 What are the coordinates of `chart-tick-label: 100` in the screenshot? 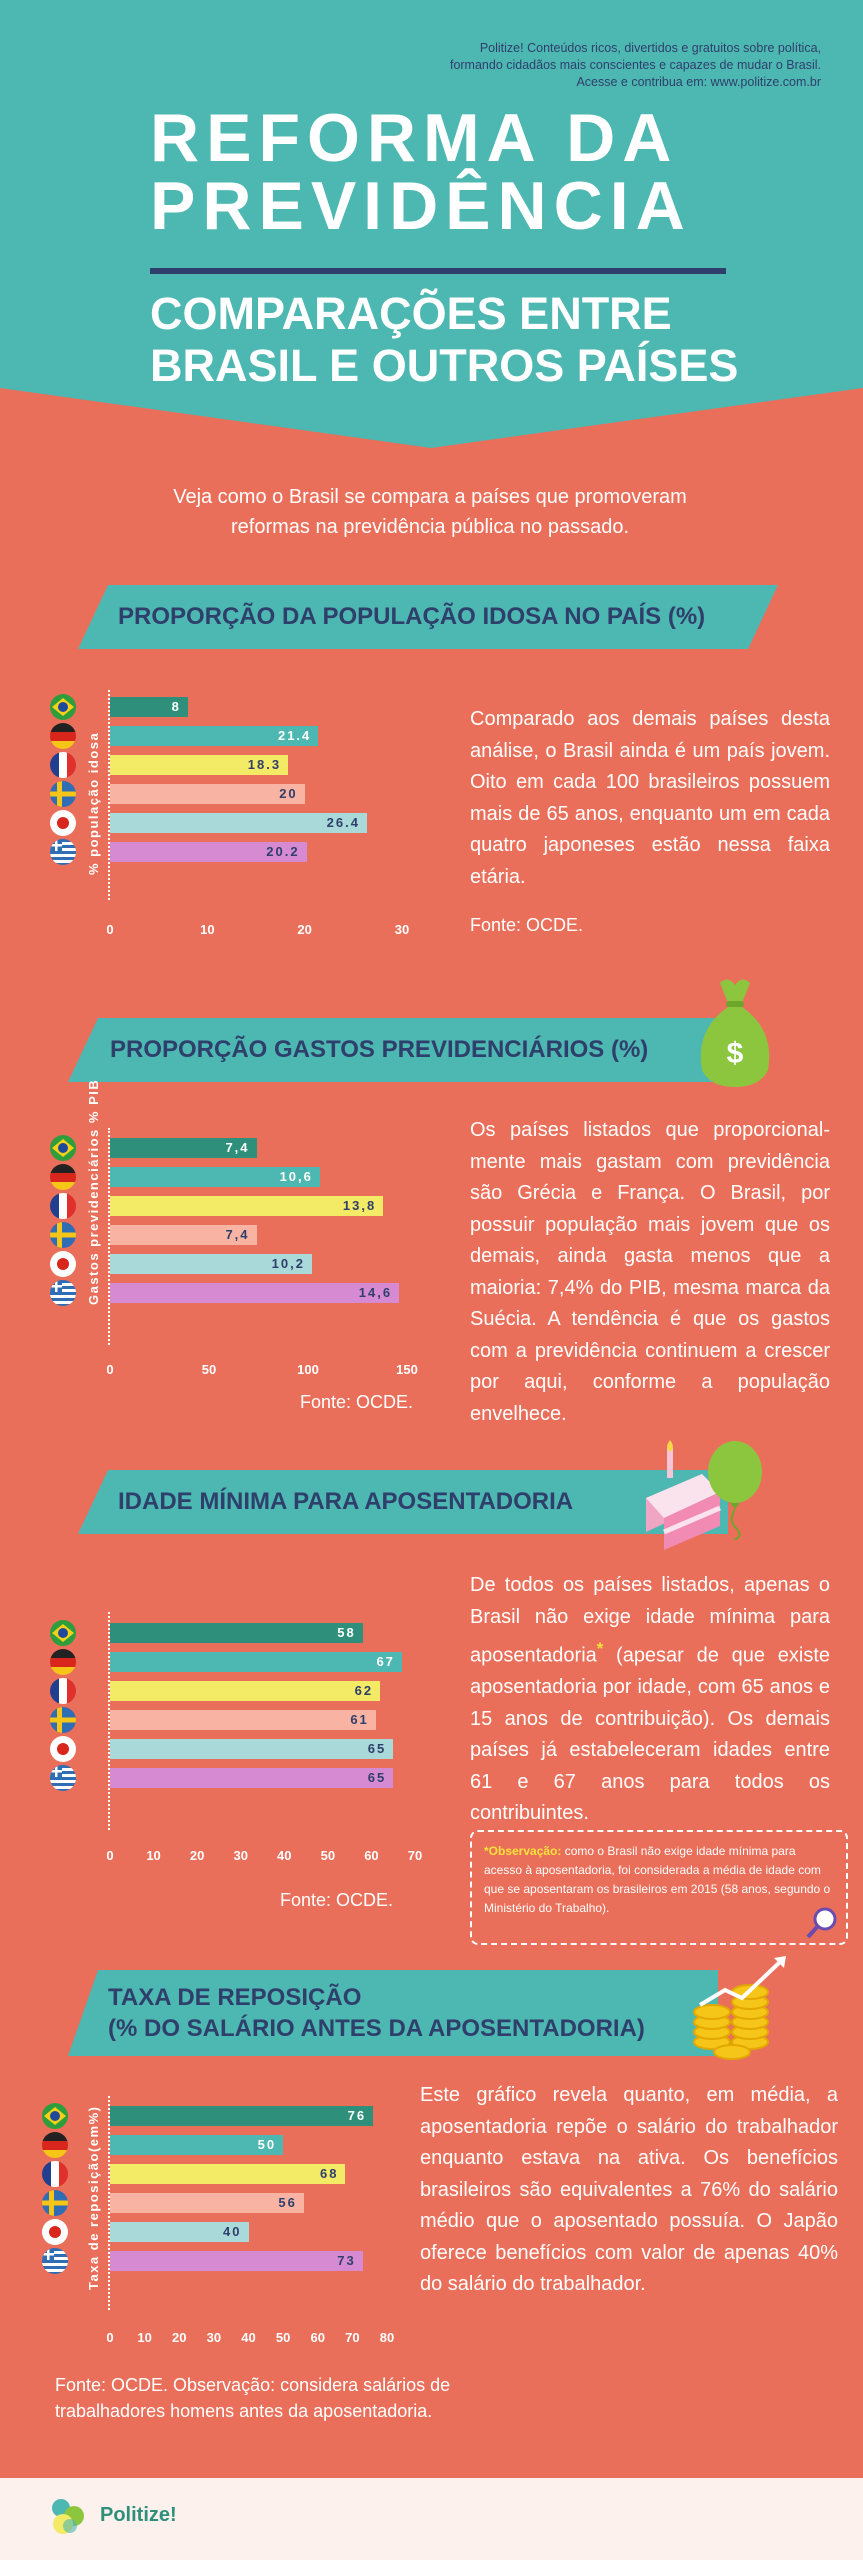 It's located at (308, 1369).